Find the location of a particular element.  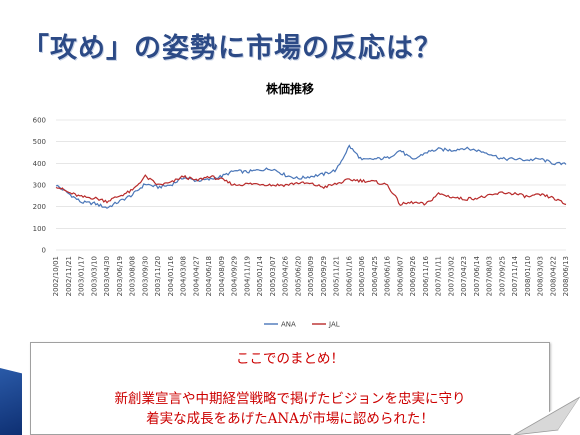

page-curl-icon is located at coordinates (545, 414).